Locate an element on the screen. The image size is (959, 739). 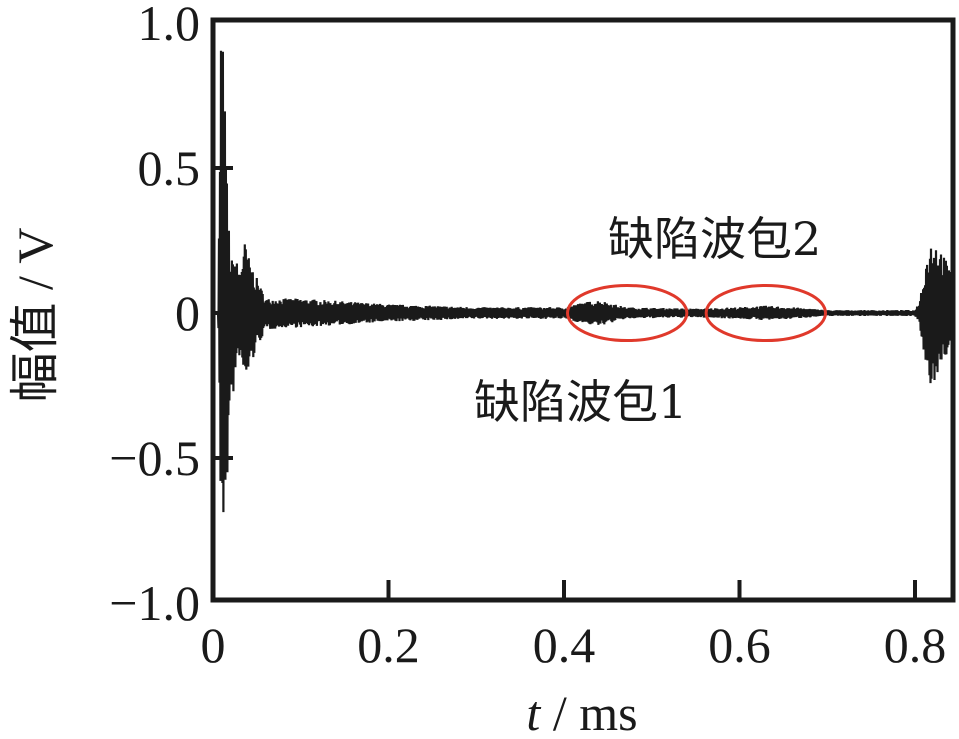
x-axis-variable: t is located at coordinates (533, 712).